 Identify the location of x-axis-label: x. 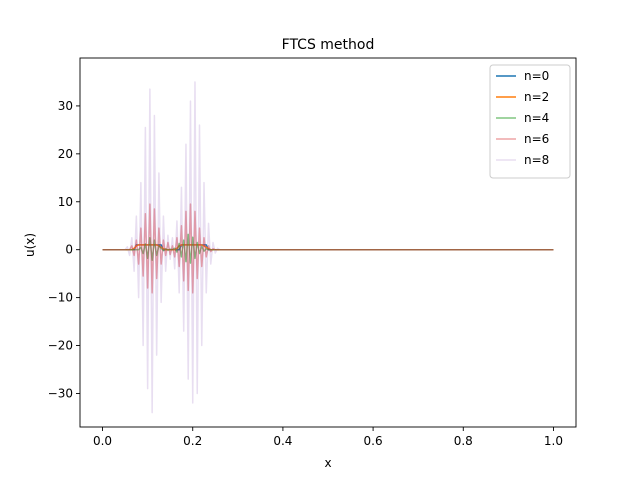
(327, 463).